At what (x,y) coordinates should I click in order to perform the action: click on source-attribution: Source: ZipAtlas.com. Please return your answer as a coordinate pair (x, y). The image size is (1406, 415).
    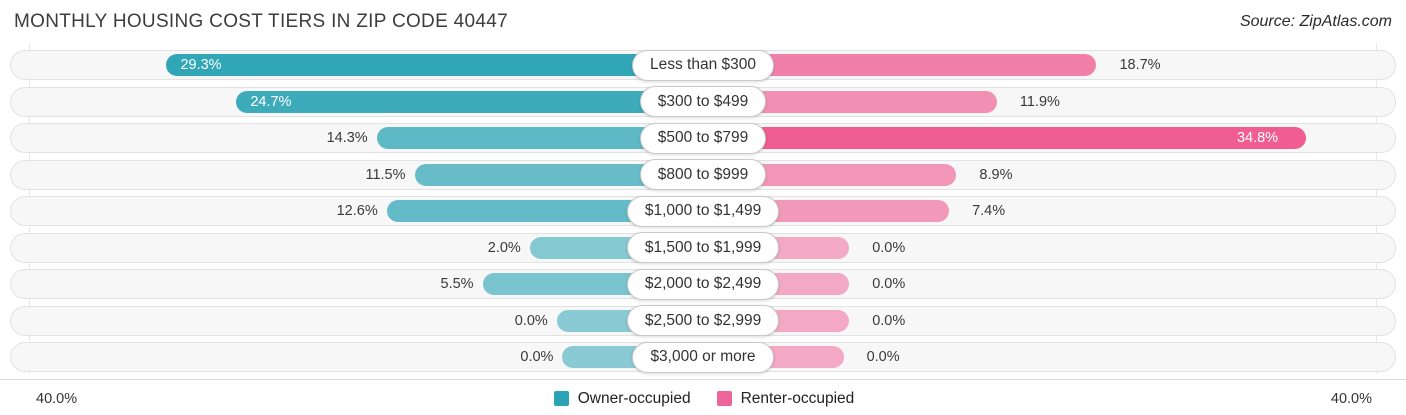
    Looking at the image, I should click on (1315, 21).